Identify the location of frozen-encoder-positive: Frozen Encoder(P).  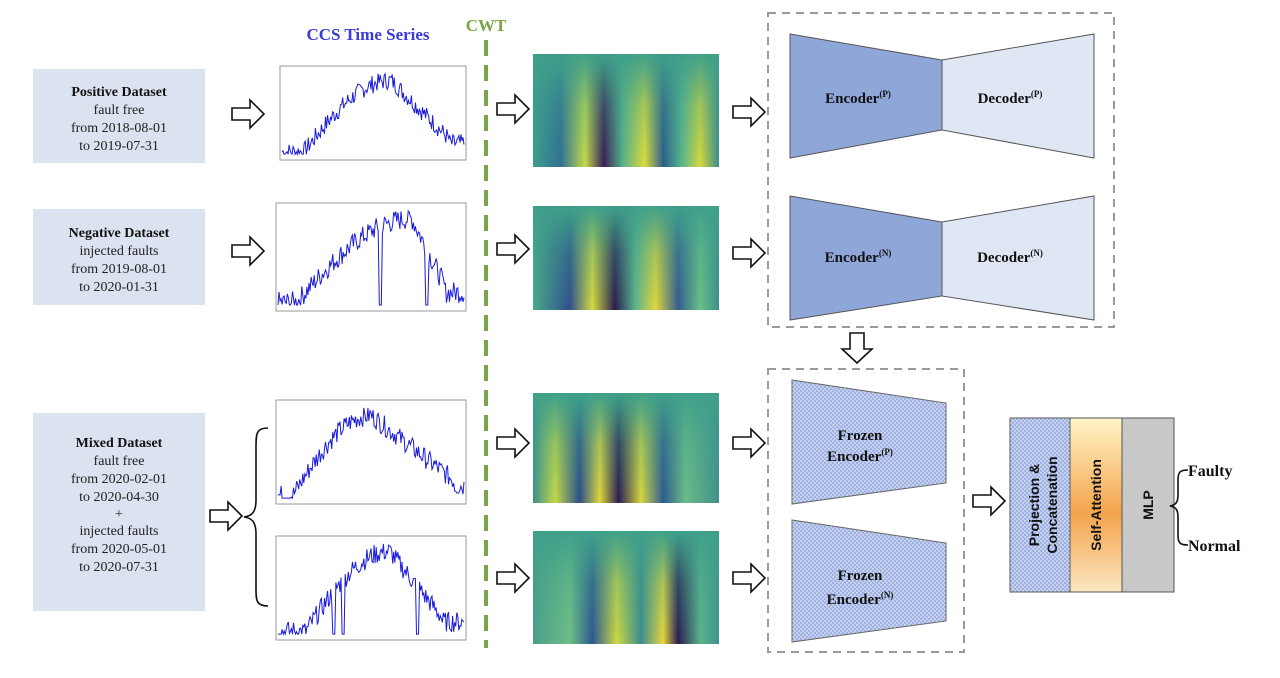
(869, 442).